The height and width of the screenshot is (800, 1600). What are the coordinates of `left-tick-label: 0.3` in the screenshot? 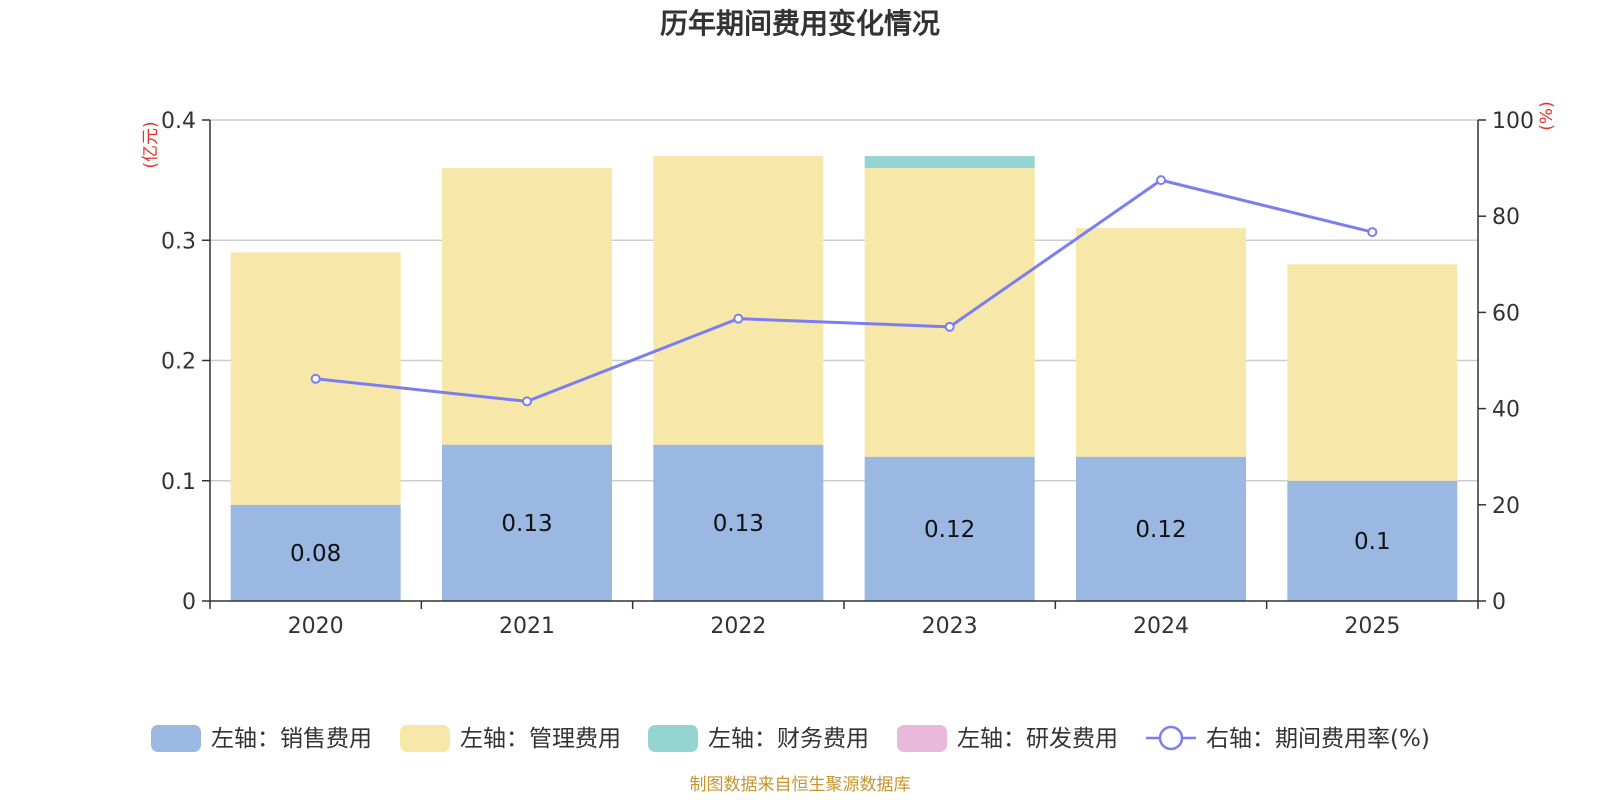 It's located at (178, 241).